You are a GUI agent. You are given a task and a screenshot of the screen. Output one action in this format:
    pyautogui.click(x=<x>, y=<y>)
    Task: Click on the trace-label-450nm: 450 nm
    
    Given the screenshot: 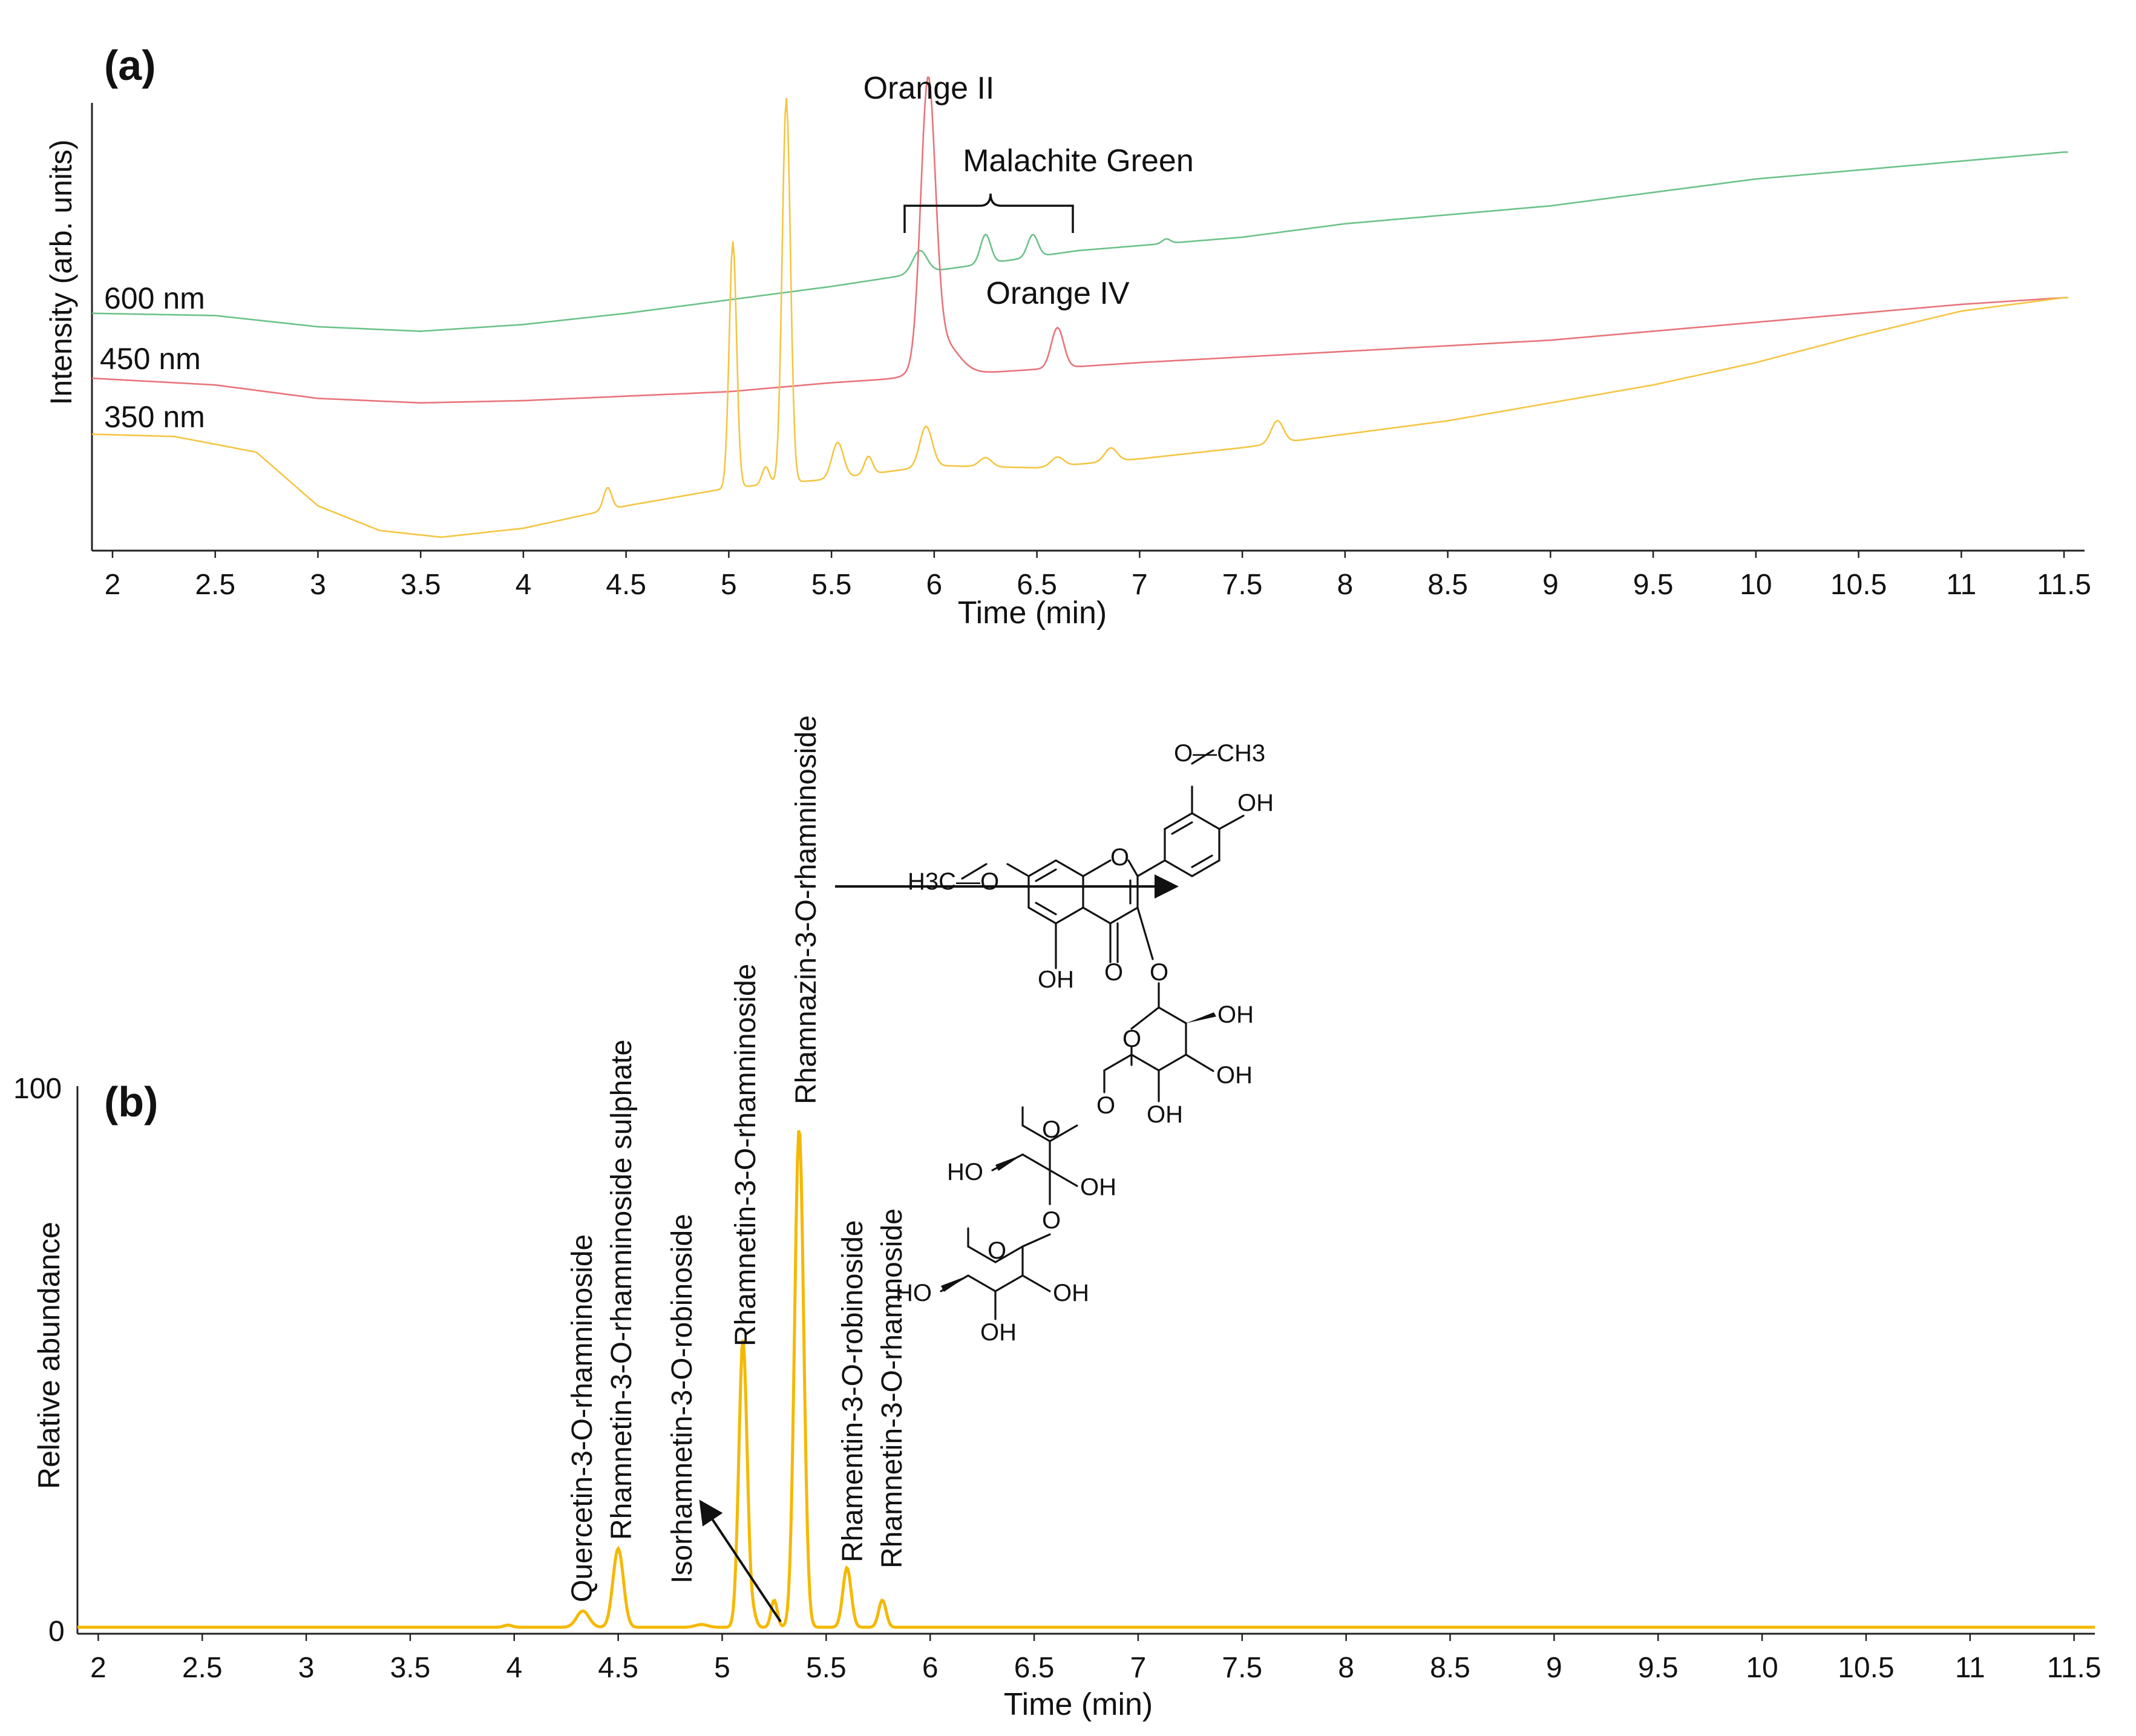 What is the action you would take?
    pyautogui.click(x=150, y=359)
    